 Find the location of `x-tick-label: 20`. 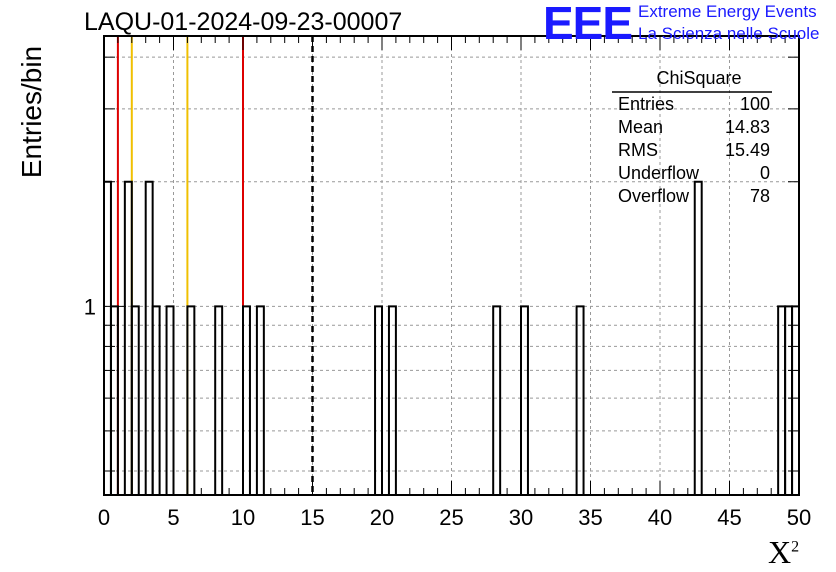

x-tick-label: 20 is located at coordinates (382, 517).